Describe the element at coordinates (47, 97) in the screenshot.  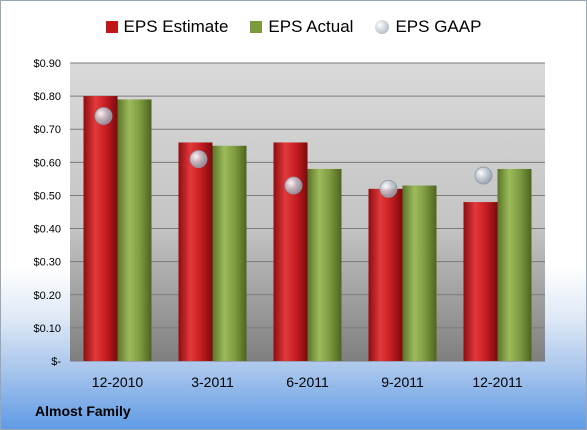
I see `y-tick-label: $0.80` at that location.